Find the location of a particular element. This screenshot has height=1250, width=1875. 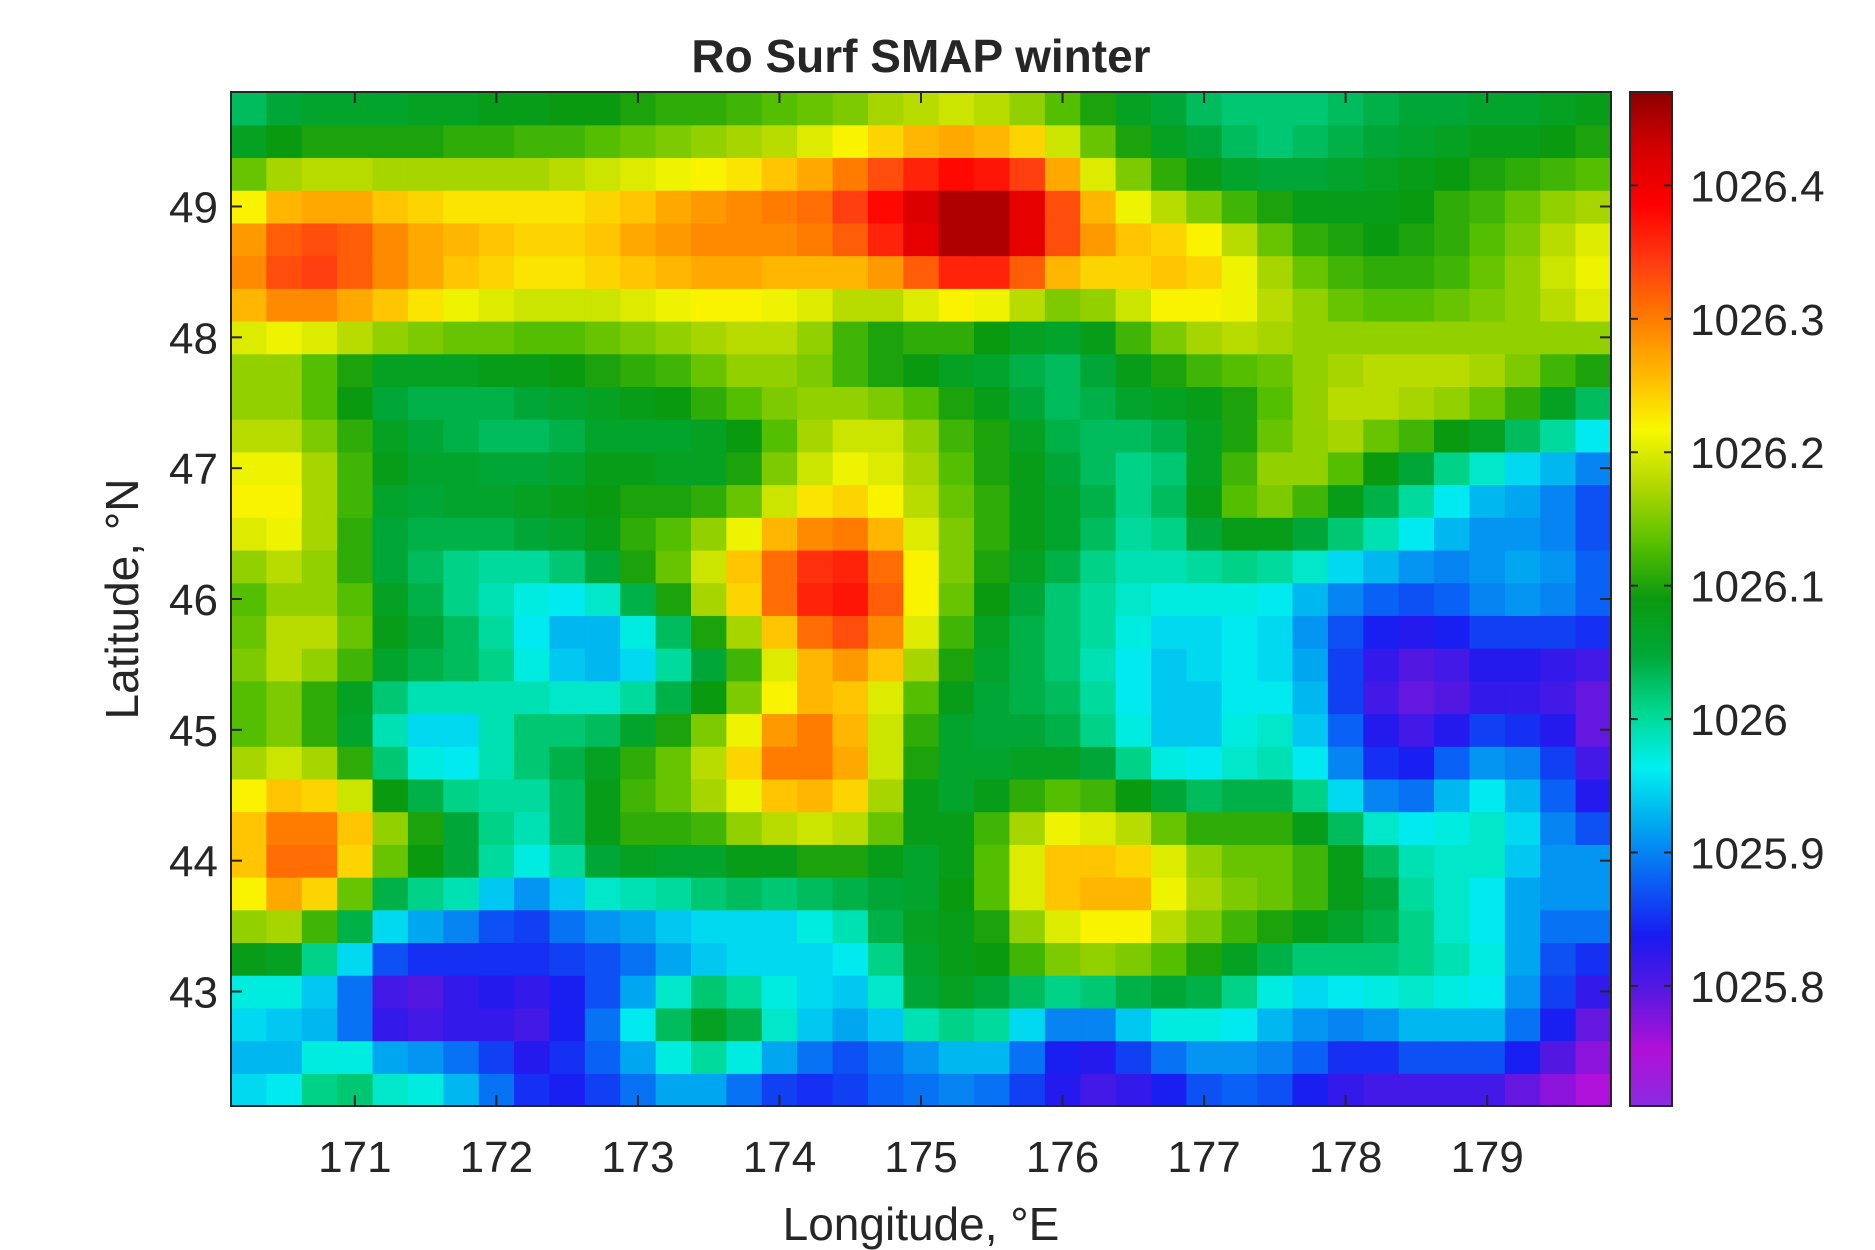

x-tick-label: 178 is located at coordinates (1345, 1157).